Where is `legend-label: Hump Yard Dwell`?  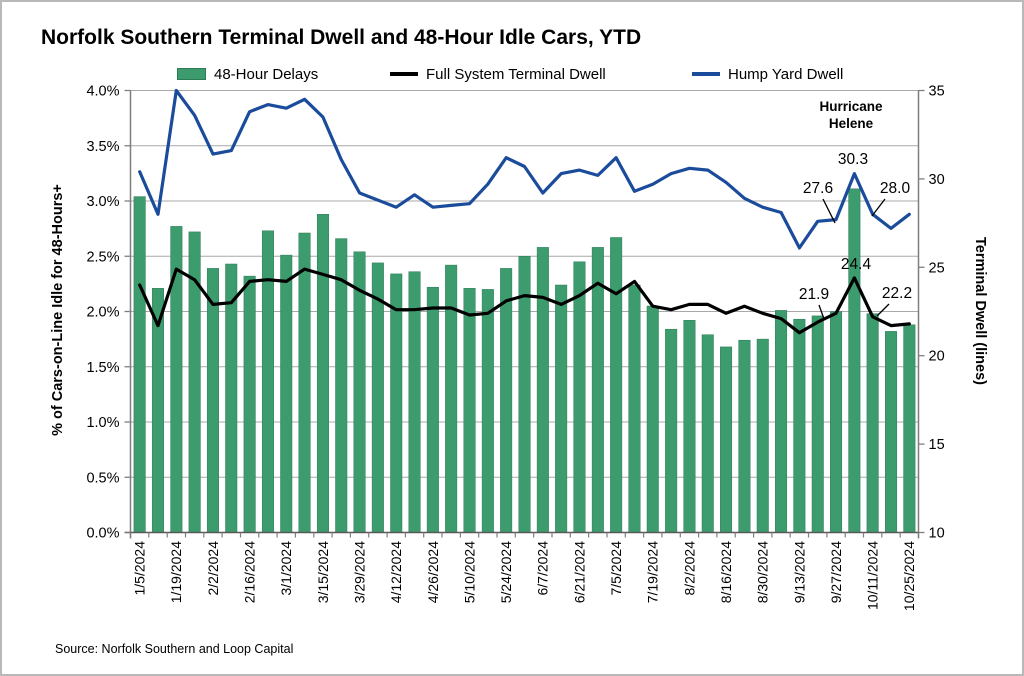 legend-label: Hump Yard Dwell is located at coordinates (786, 74).